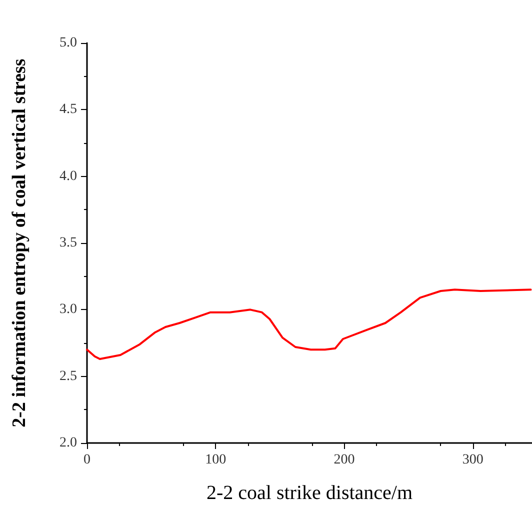 This screenshot has height=508, width=532. What do you see at coordinates (68, 176) in the screenshot?
I see `y-tick-label: 4.0` at bounding box center [68, 176].